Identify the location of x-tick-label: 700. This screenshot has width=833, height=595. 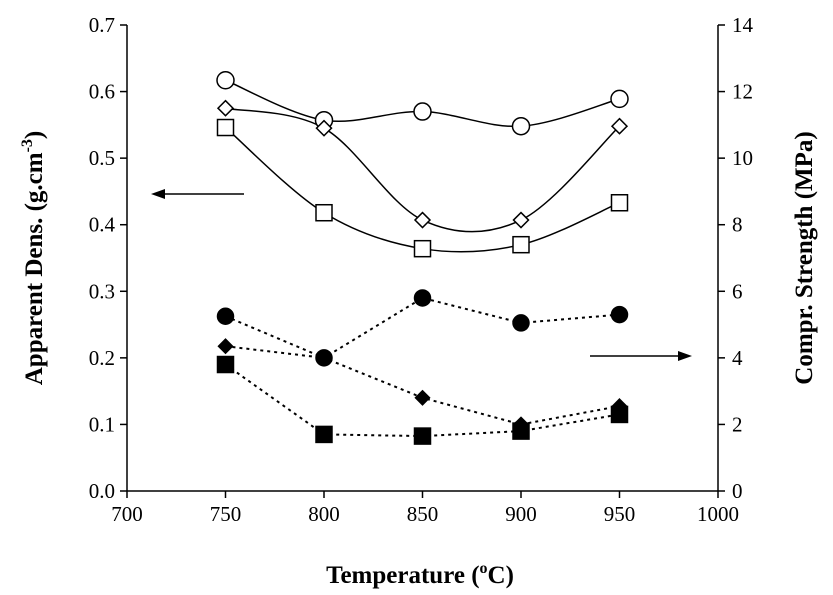
(127, 514).